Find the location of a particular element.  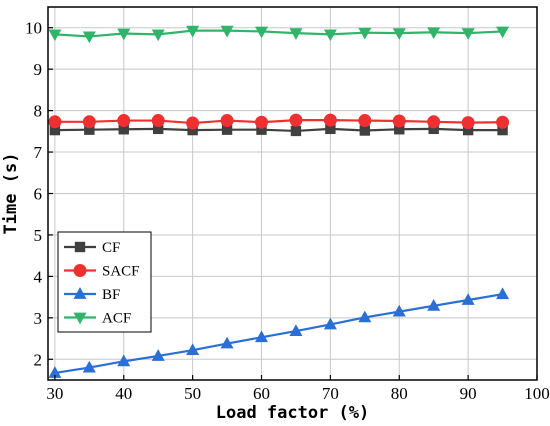

y-tick-label: 2 is located at coordinates (38, 359).